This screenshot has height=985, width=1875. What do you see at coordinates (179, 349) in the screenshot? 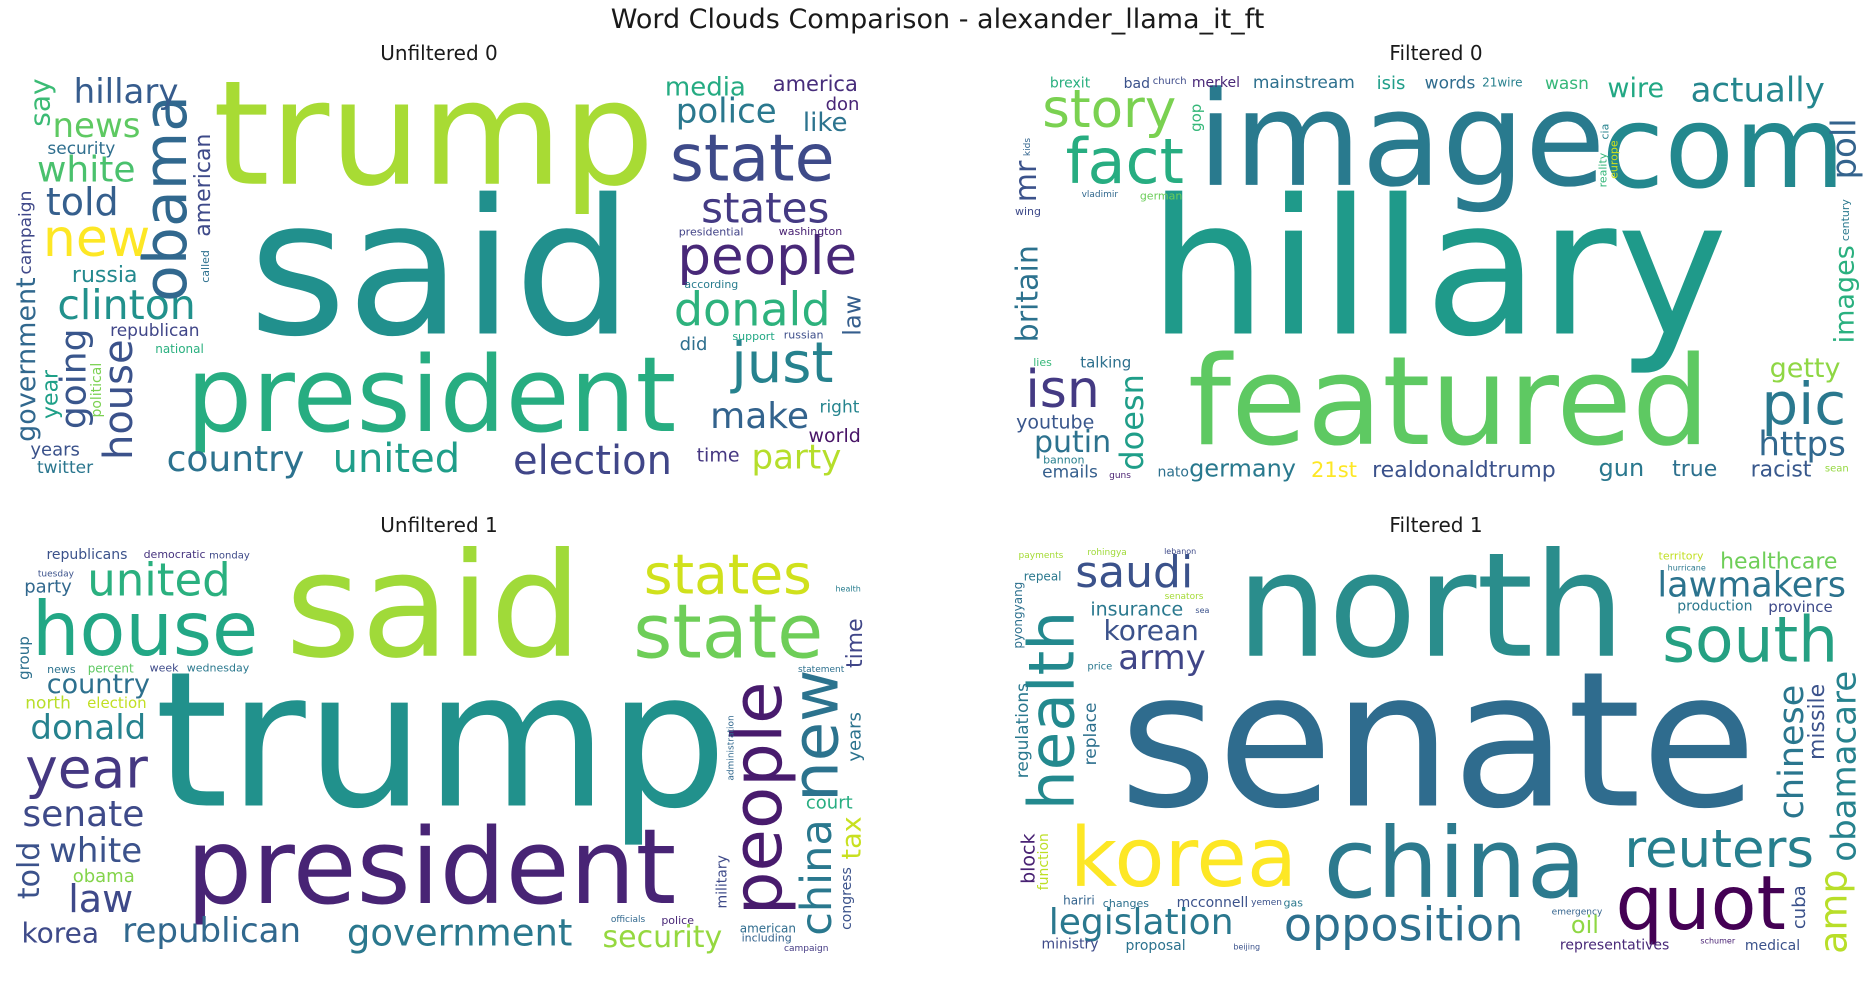
I see `cloud-word: national` at bounding box center [179, 349].